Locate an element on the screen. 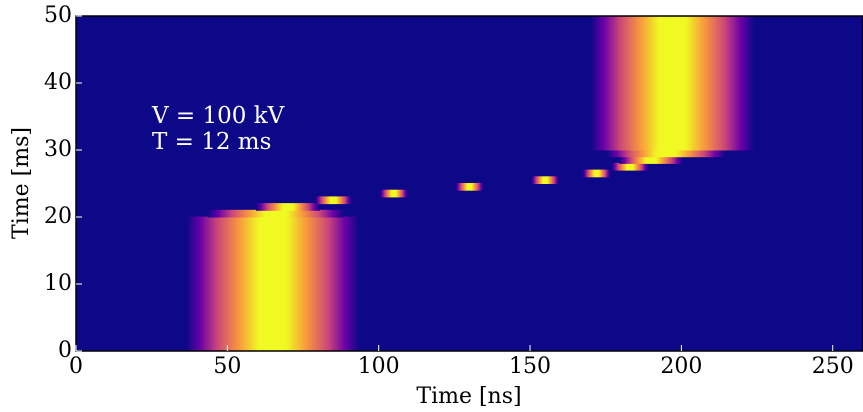  y-tick-label: 50 is located at coordinates (58, 15).